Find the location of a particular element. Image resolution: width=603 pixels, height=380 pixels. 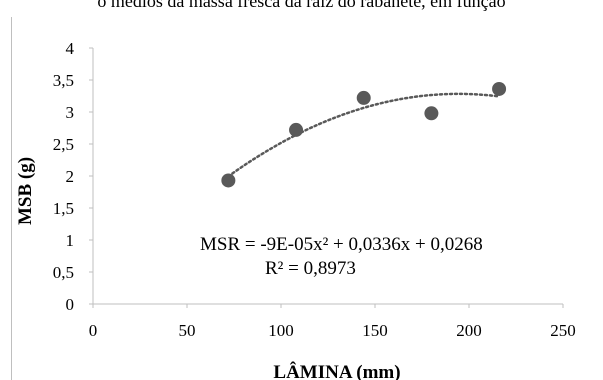

trendline is located at coordinates (364, 135).